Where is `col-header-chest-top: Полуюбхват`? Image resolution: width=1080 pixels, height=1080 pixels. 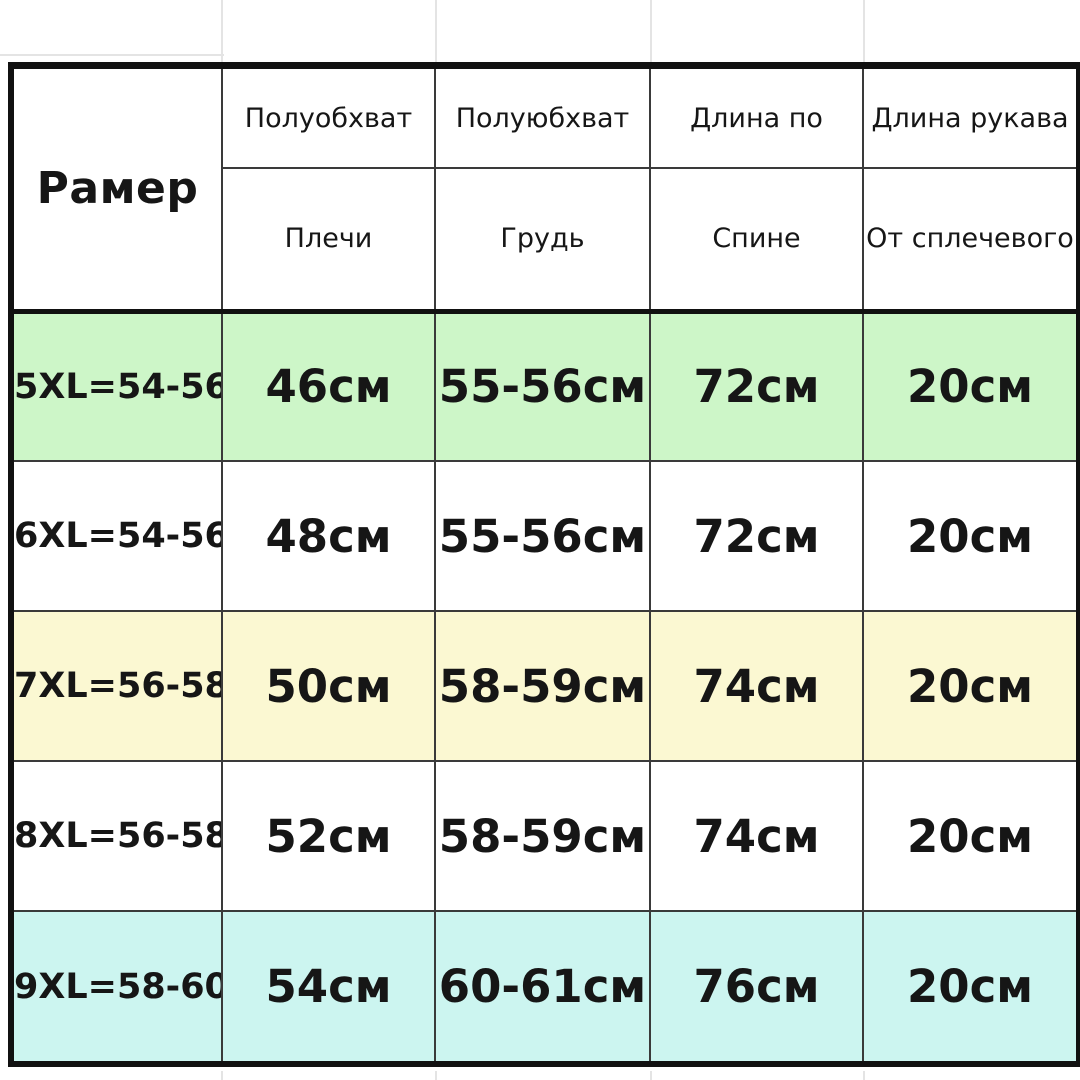 col-header-chest-top: Полуюбхват is located at coordinates (542, 119).